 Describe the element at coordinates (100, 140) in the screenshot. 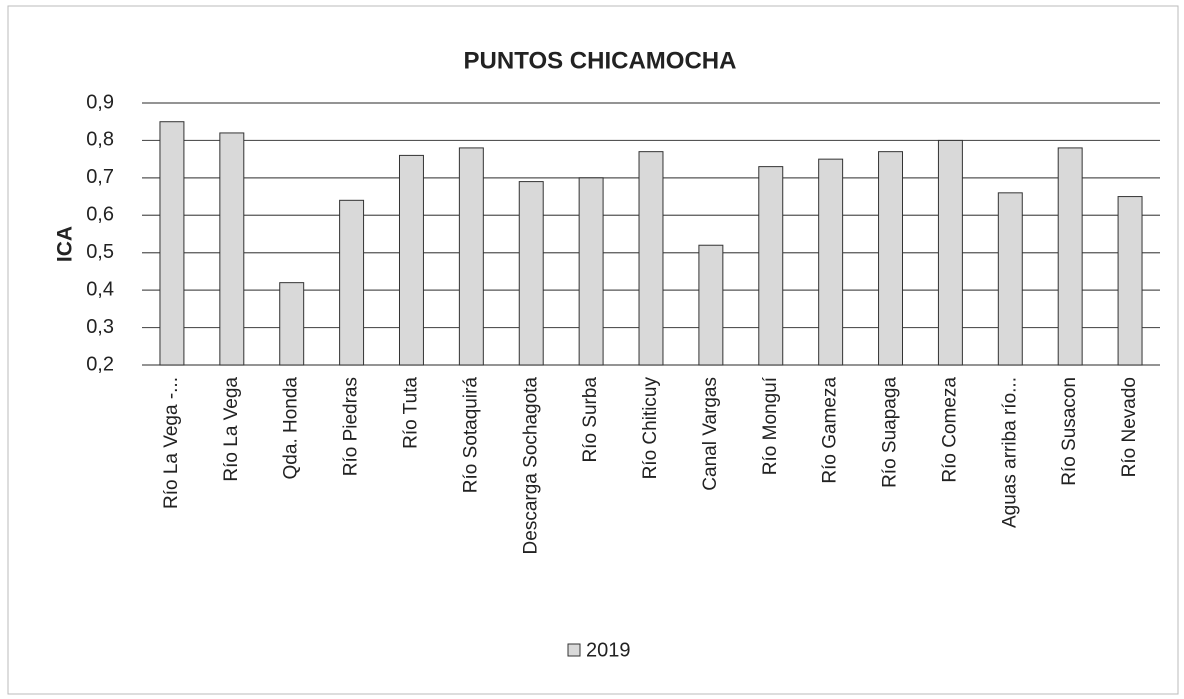

I see `y-tick-label: 0,8` at that location.